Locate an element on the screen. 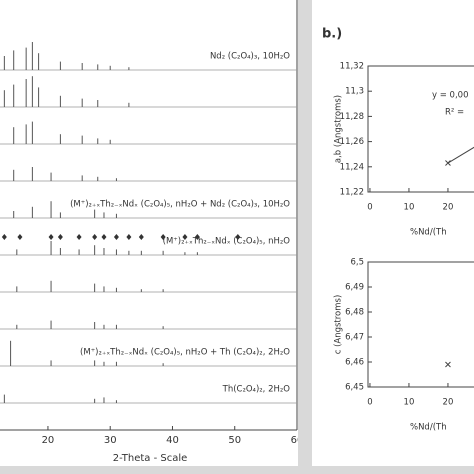 The width and height of the screenshot is (474, 474). y-tick-label: 11,24 is located at coordinates (352, 167).